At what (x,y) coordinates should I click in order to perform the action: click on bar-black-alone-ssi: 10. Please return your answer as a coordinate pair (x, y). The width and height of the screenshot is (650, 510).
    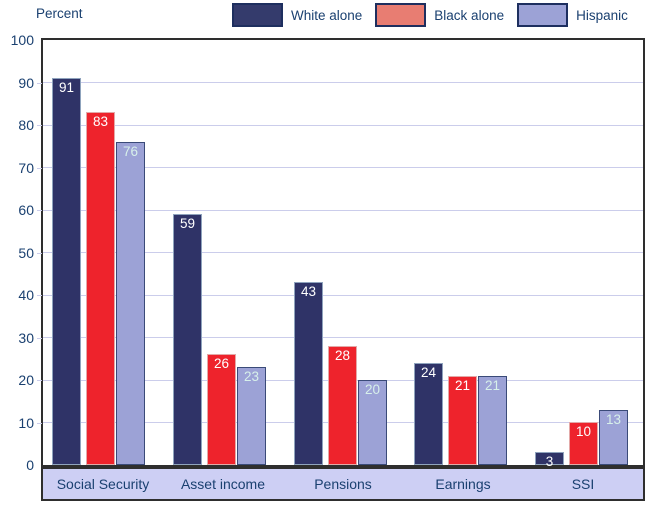
    Looking at the image, I should click on (583, 443).